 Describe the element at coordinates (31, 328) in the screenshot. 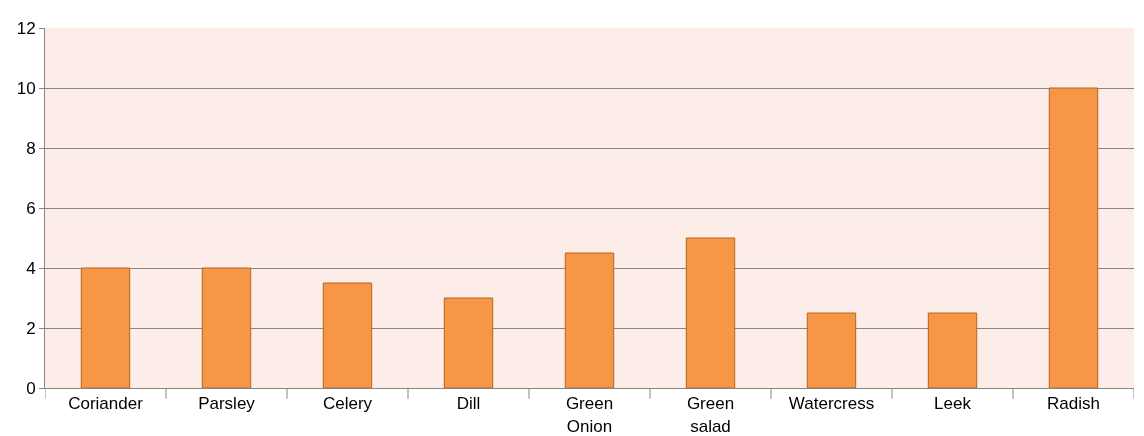

I see `y-tick-label: 2` at that location.